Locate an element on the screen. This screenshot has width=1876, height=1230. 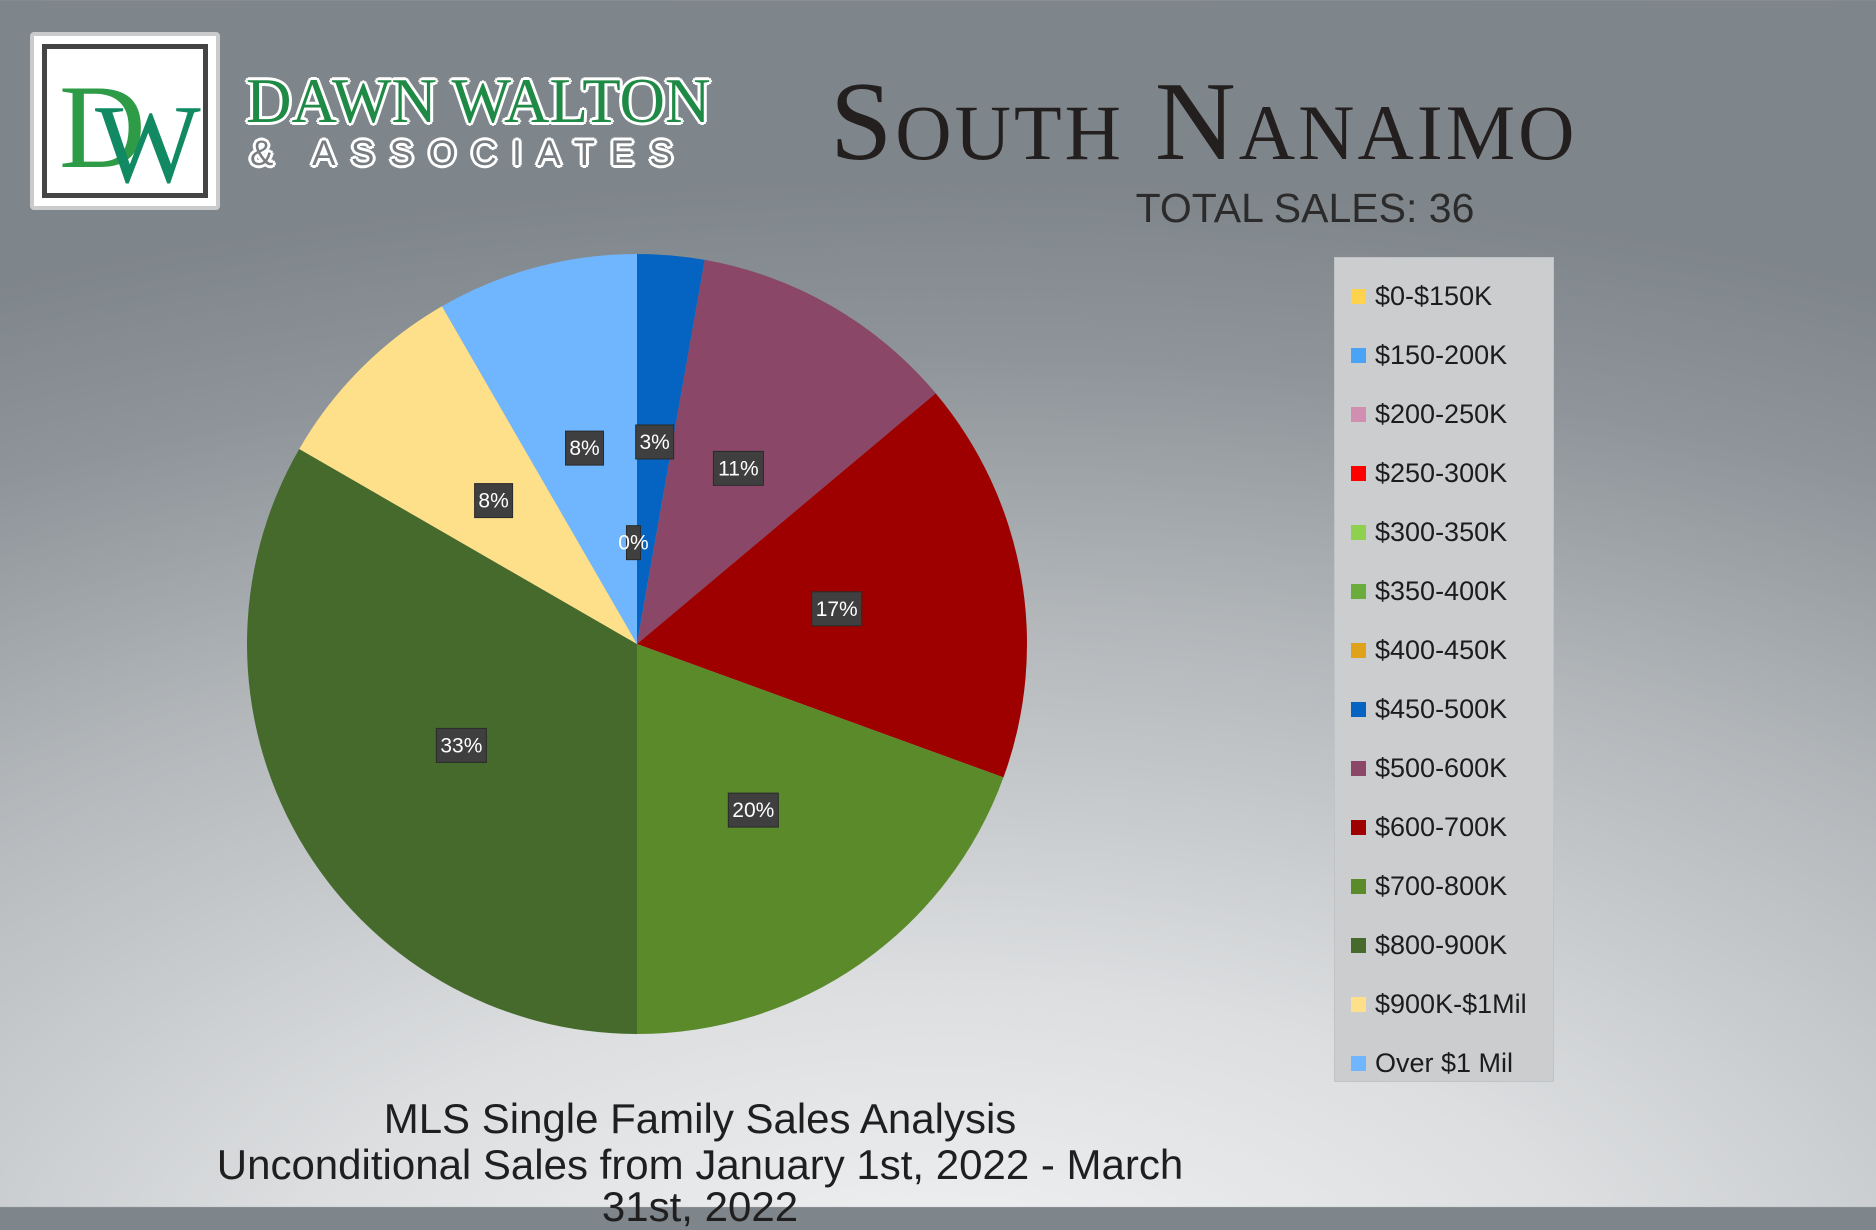
legend-label: $800-900K is located at coordinates (1441, 944).